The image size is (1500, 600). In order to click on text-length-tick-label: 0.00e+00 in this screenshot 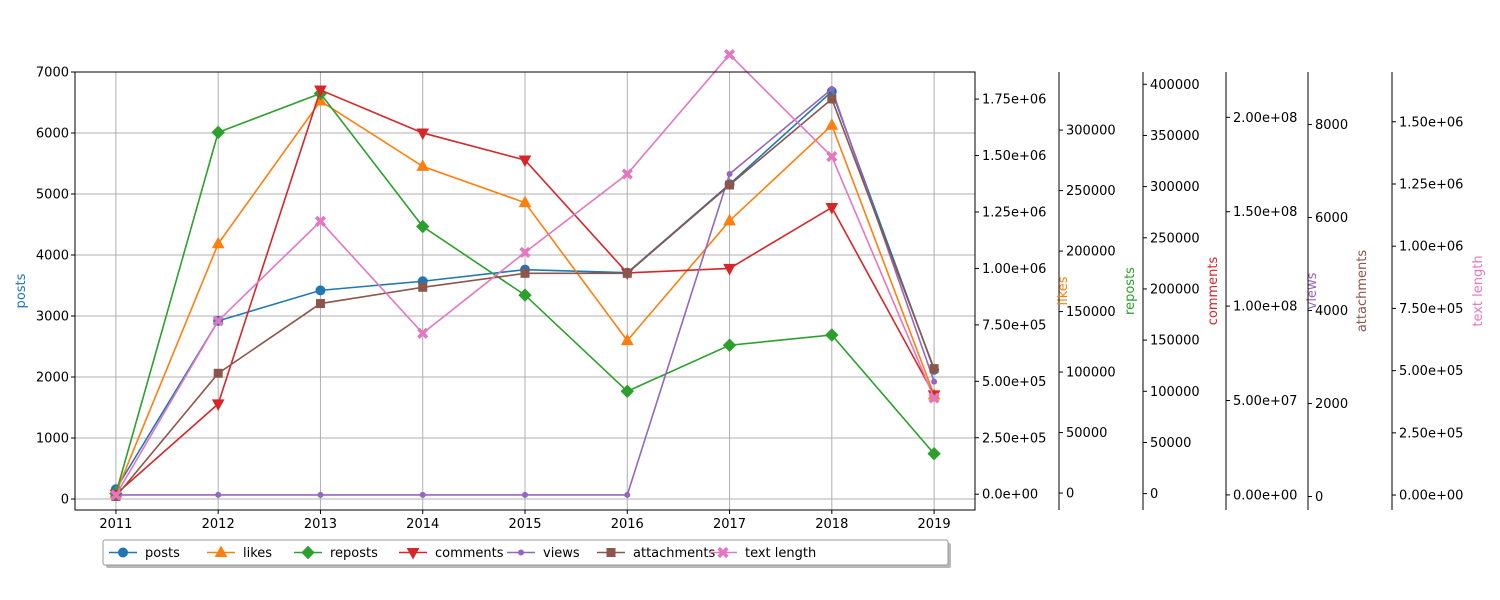, I will do `click(1431, 496)`.